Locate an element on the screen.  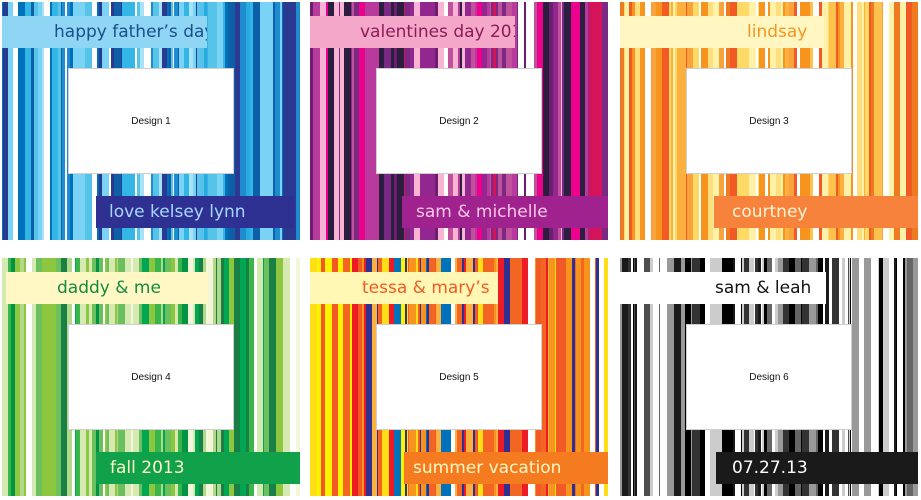
photo-placeholder: Design 2 is located at coordinates (459, 121).